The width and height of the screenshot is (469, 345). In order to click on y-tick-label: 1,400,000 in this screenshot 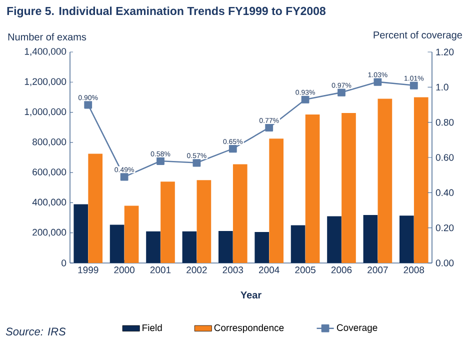, I will do `click(45, 52)`.